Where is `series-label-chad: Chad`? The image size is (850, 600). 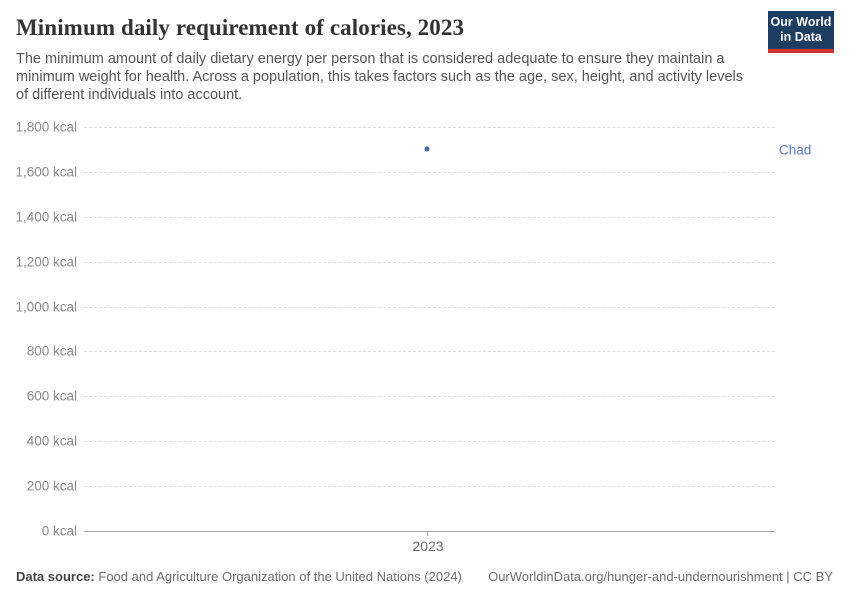
series-label-chad: Chad is located at coordinates (795, 150).